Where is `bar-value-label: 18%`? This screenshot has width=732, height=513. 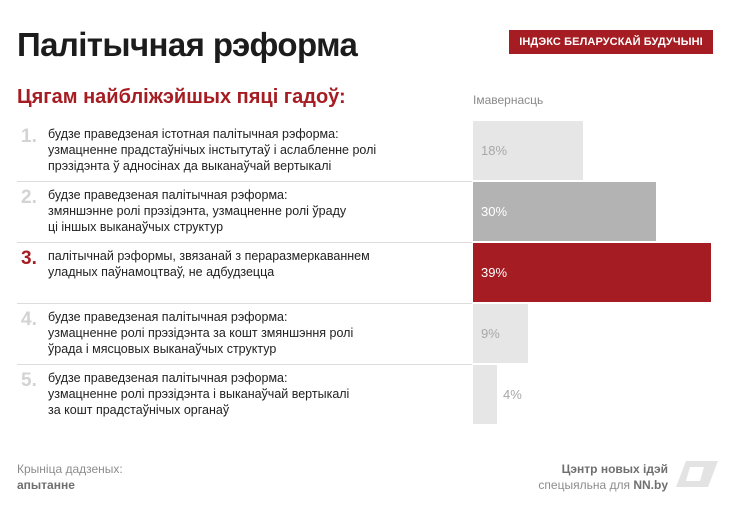
bar-value-label: 18% is located at coordinates (494, 150).